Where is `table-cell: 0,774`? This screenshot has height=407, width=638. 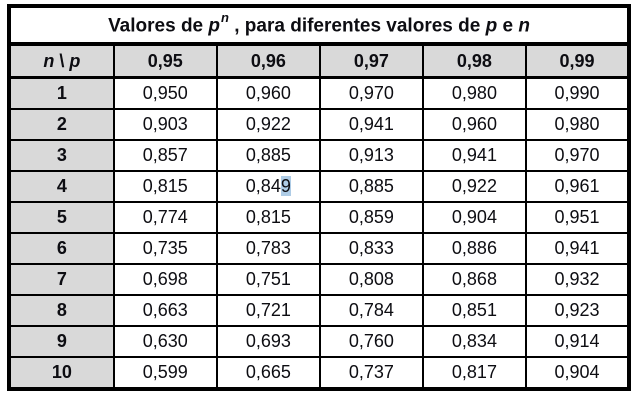 table-cell: 0,774 is located at coordinates (165, 217).